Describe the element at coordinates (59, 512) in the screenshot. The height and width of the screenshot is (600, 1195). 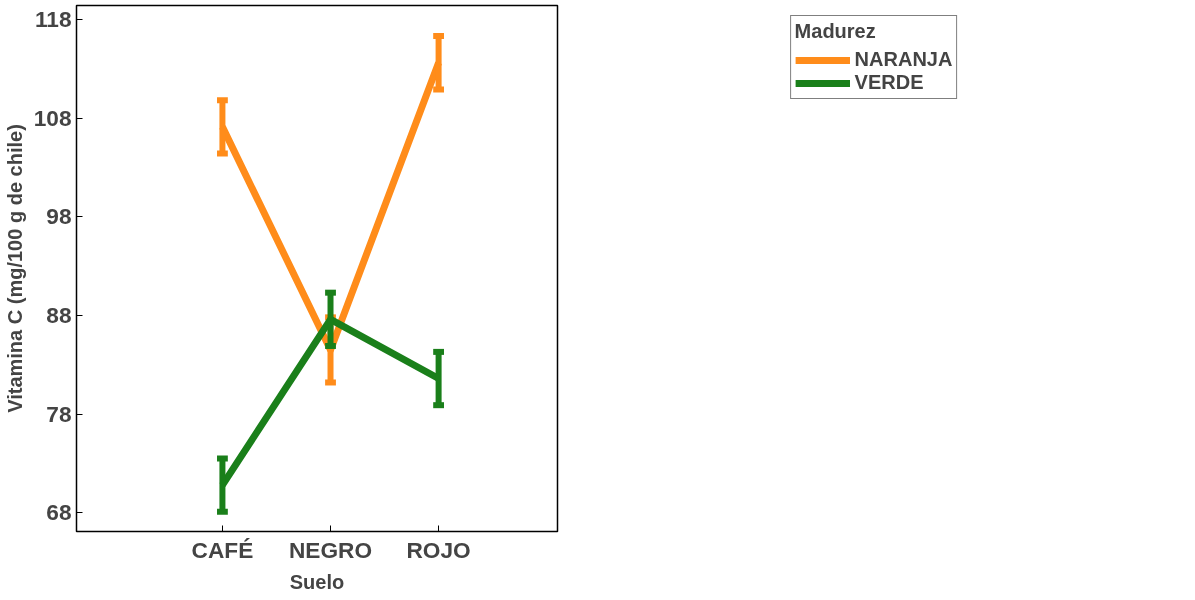
I see `y-tick-label: 68` at that location.